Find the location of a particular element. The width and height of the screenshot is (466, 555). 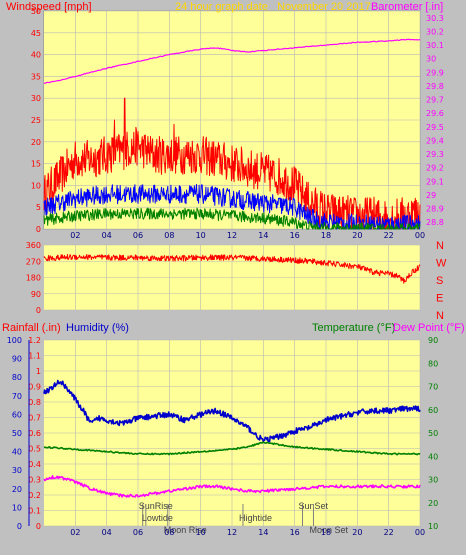

humidity-x-tick-label: 10 is located at coordinates (201, 532).